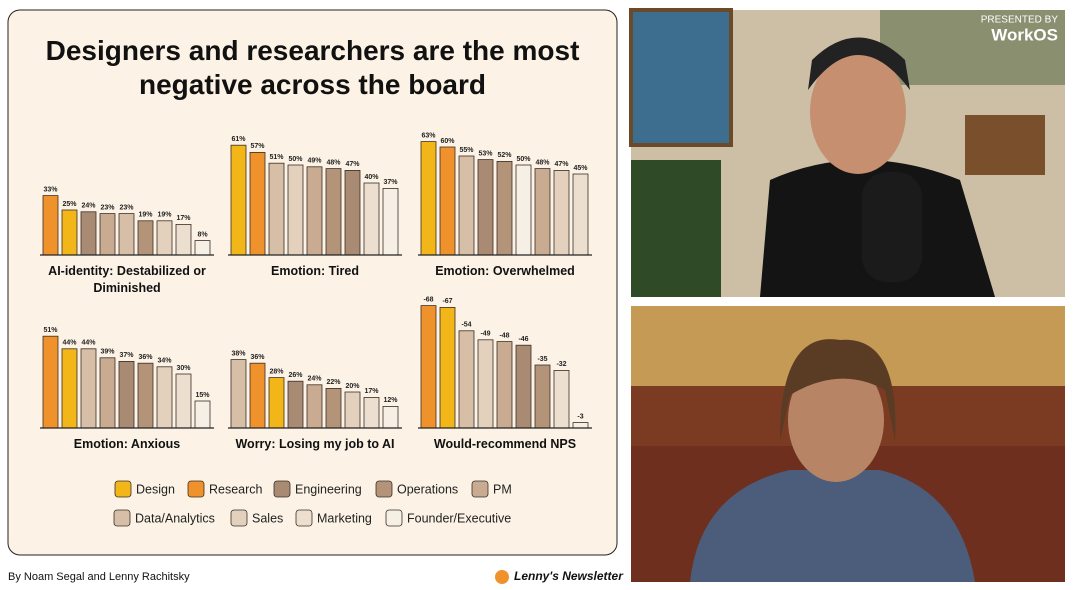  Describe the element at coordinates (50, 330) in the screenshot. I see `value-label: 51%` at that location.